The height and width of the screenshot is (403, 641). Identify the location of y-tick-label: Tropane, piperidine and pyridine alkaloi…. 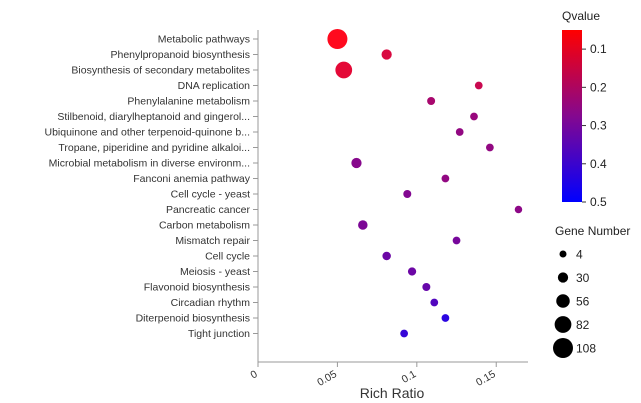
(154, 148).